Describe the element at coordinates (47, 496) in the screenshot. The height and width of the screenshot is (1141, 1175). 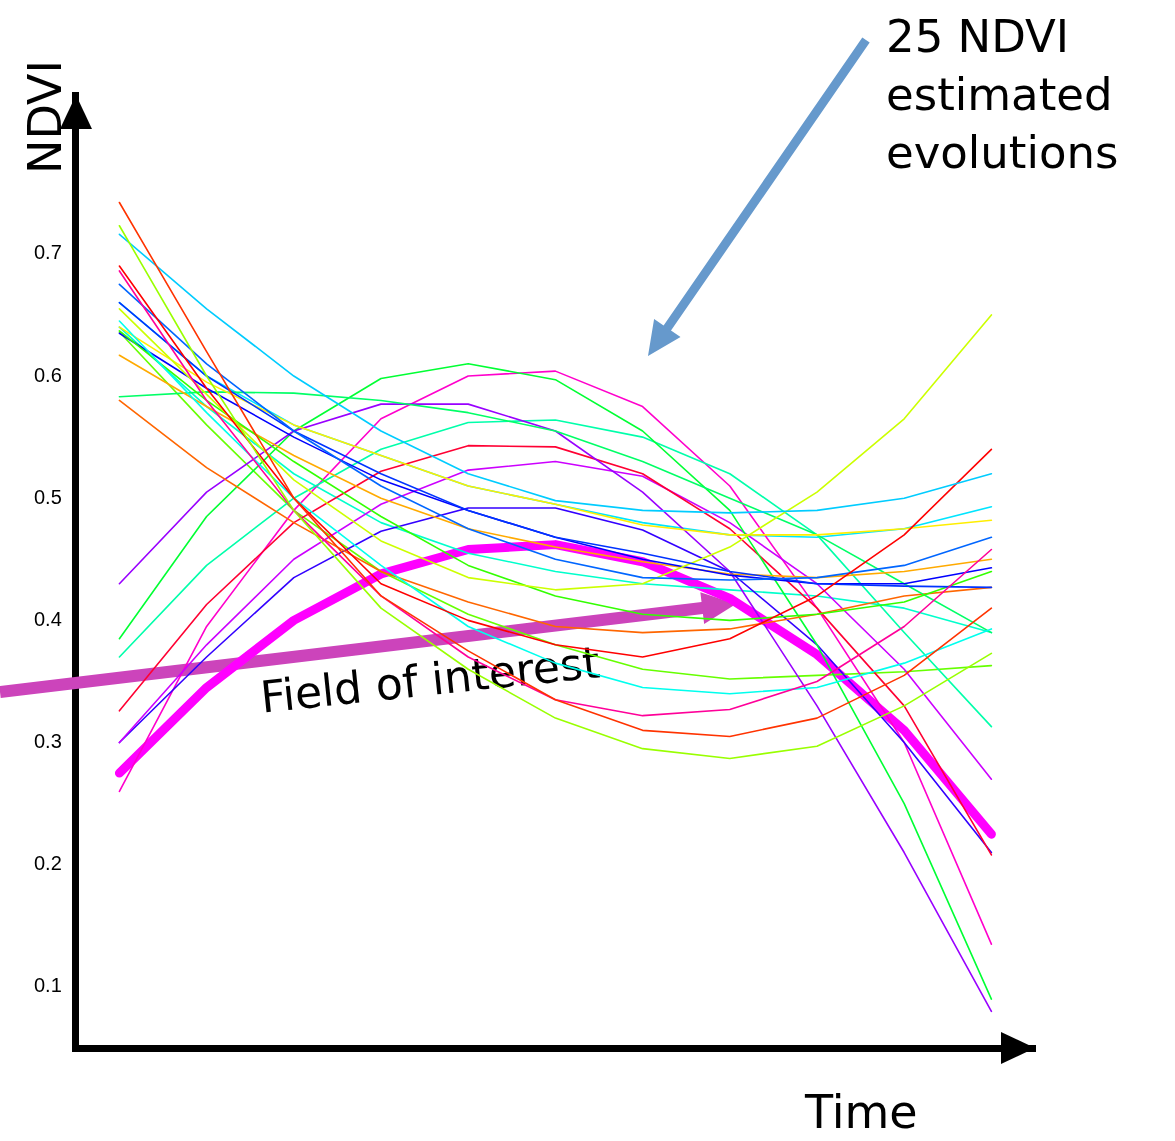
I see `y-tick-label: 0.5` at that location.